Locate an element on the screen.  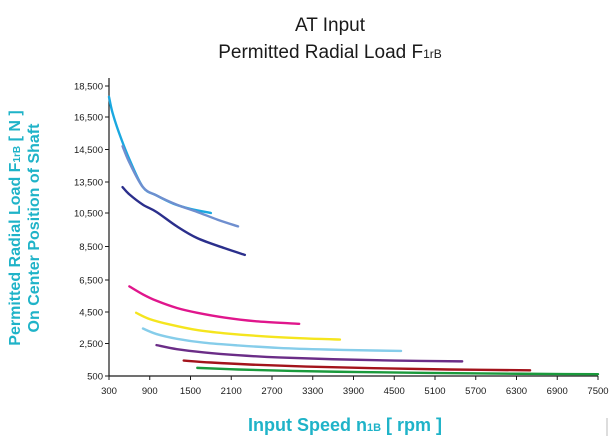
x-tick-label: 300 is located at coordinates (109, 391).